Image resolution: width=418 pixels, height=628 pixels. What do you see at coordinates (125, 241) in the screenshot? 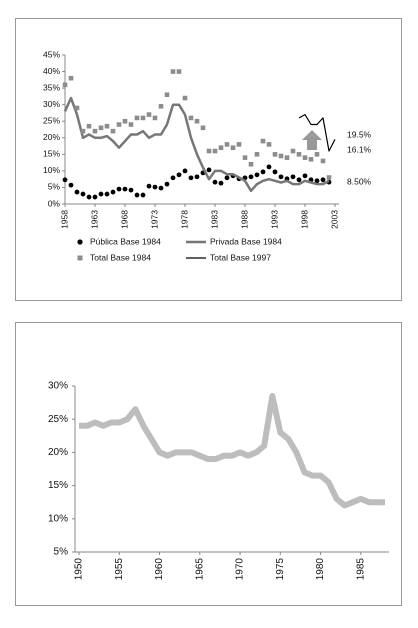
I see `legend-label: Pública Base 1984` at bounding box center [125, 241].